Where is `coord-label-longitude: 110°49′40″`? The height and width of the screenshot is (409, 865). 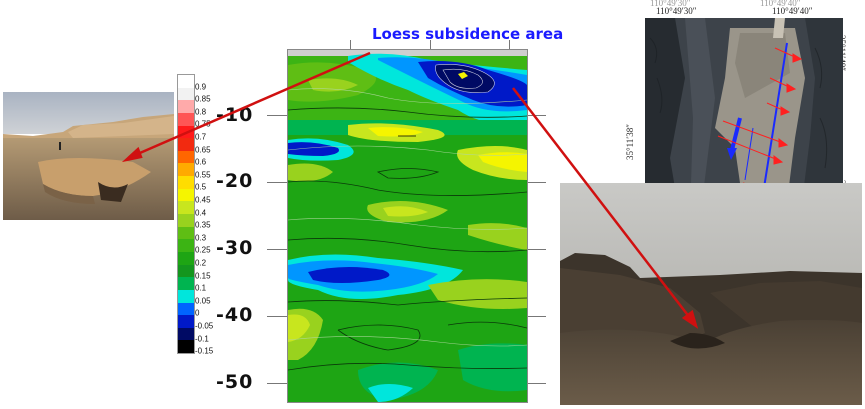 coord-label-longitude: 110°49′40″ is located at coordinates (792, 11).